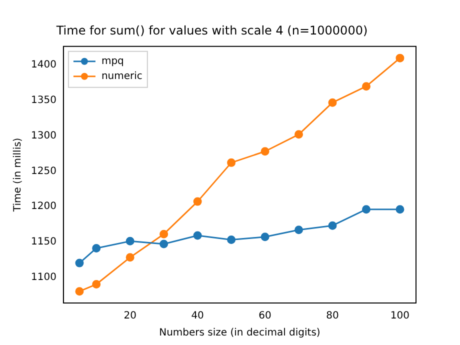 The image size is (460, 345). Describe the element at coordinates (121, 76) in the screenshot. I see `legend-label: numeric` at that location.